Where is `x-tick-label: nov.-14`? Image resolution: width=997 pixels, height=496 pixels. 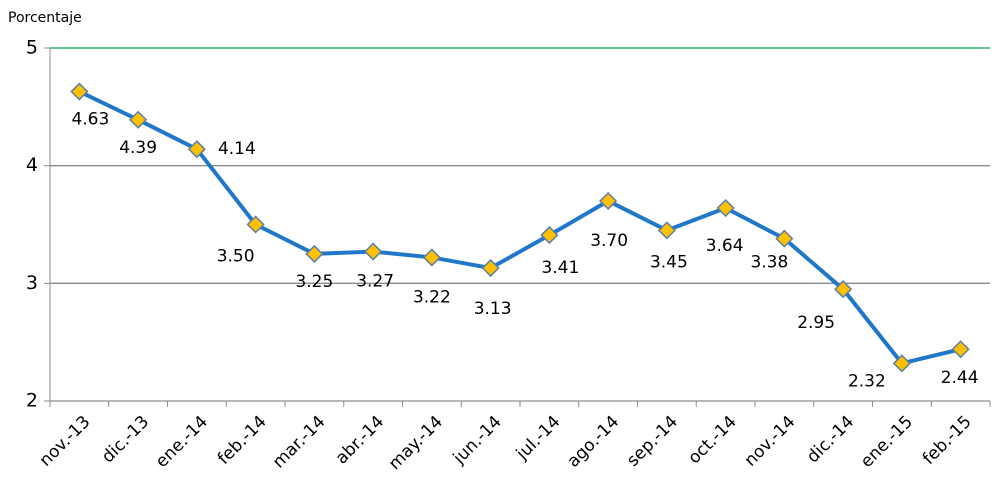 x-tick-label: nov.-14 is located at coordinates (770, 441).